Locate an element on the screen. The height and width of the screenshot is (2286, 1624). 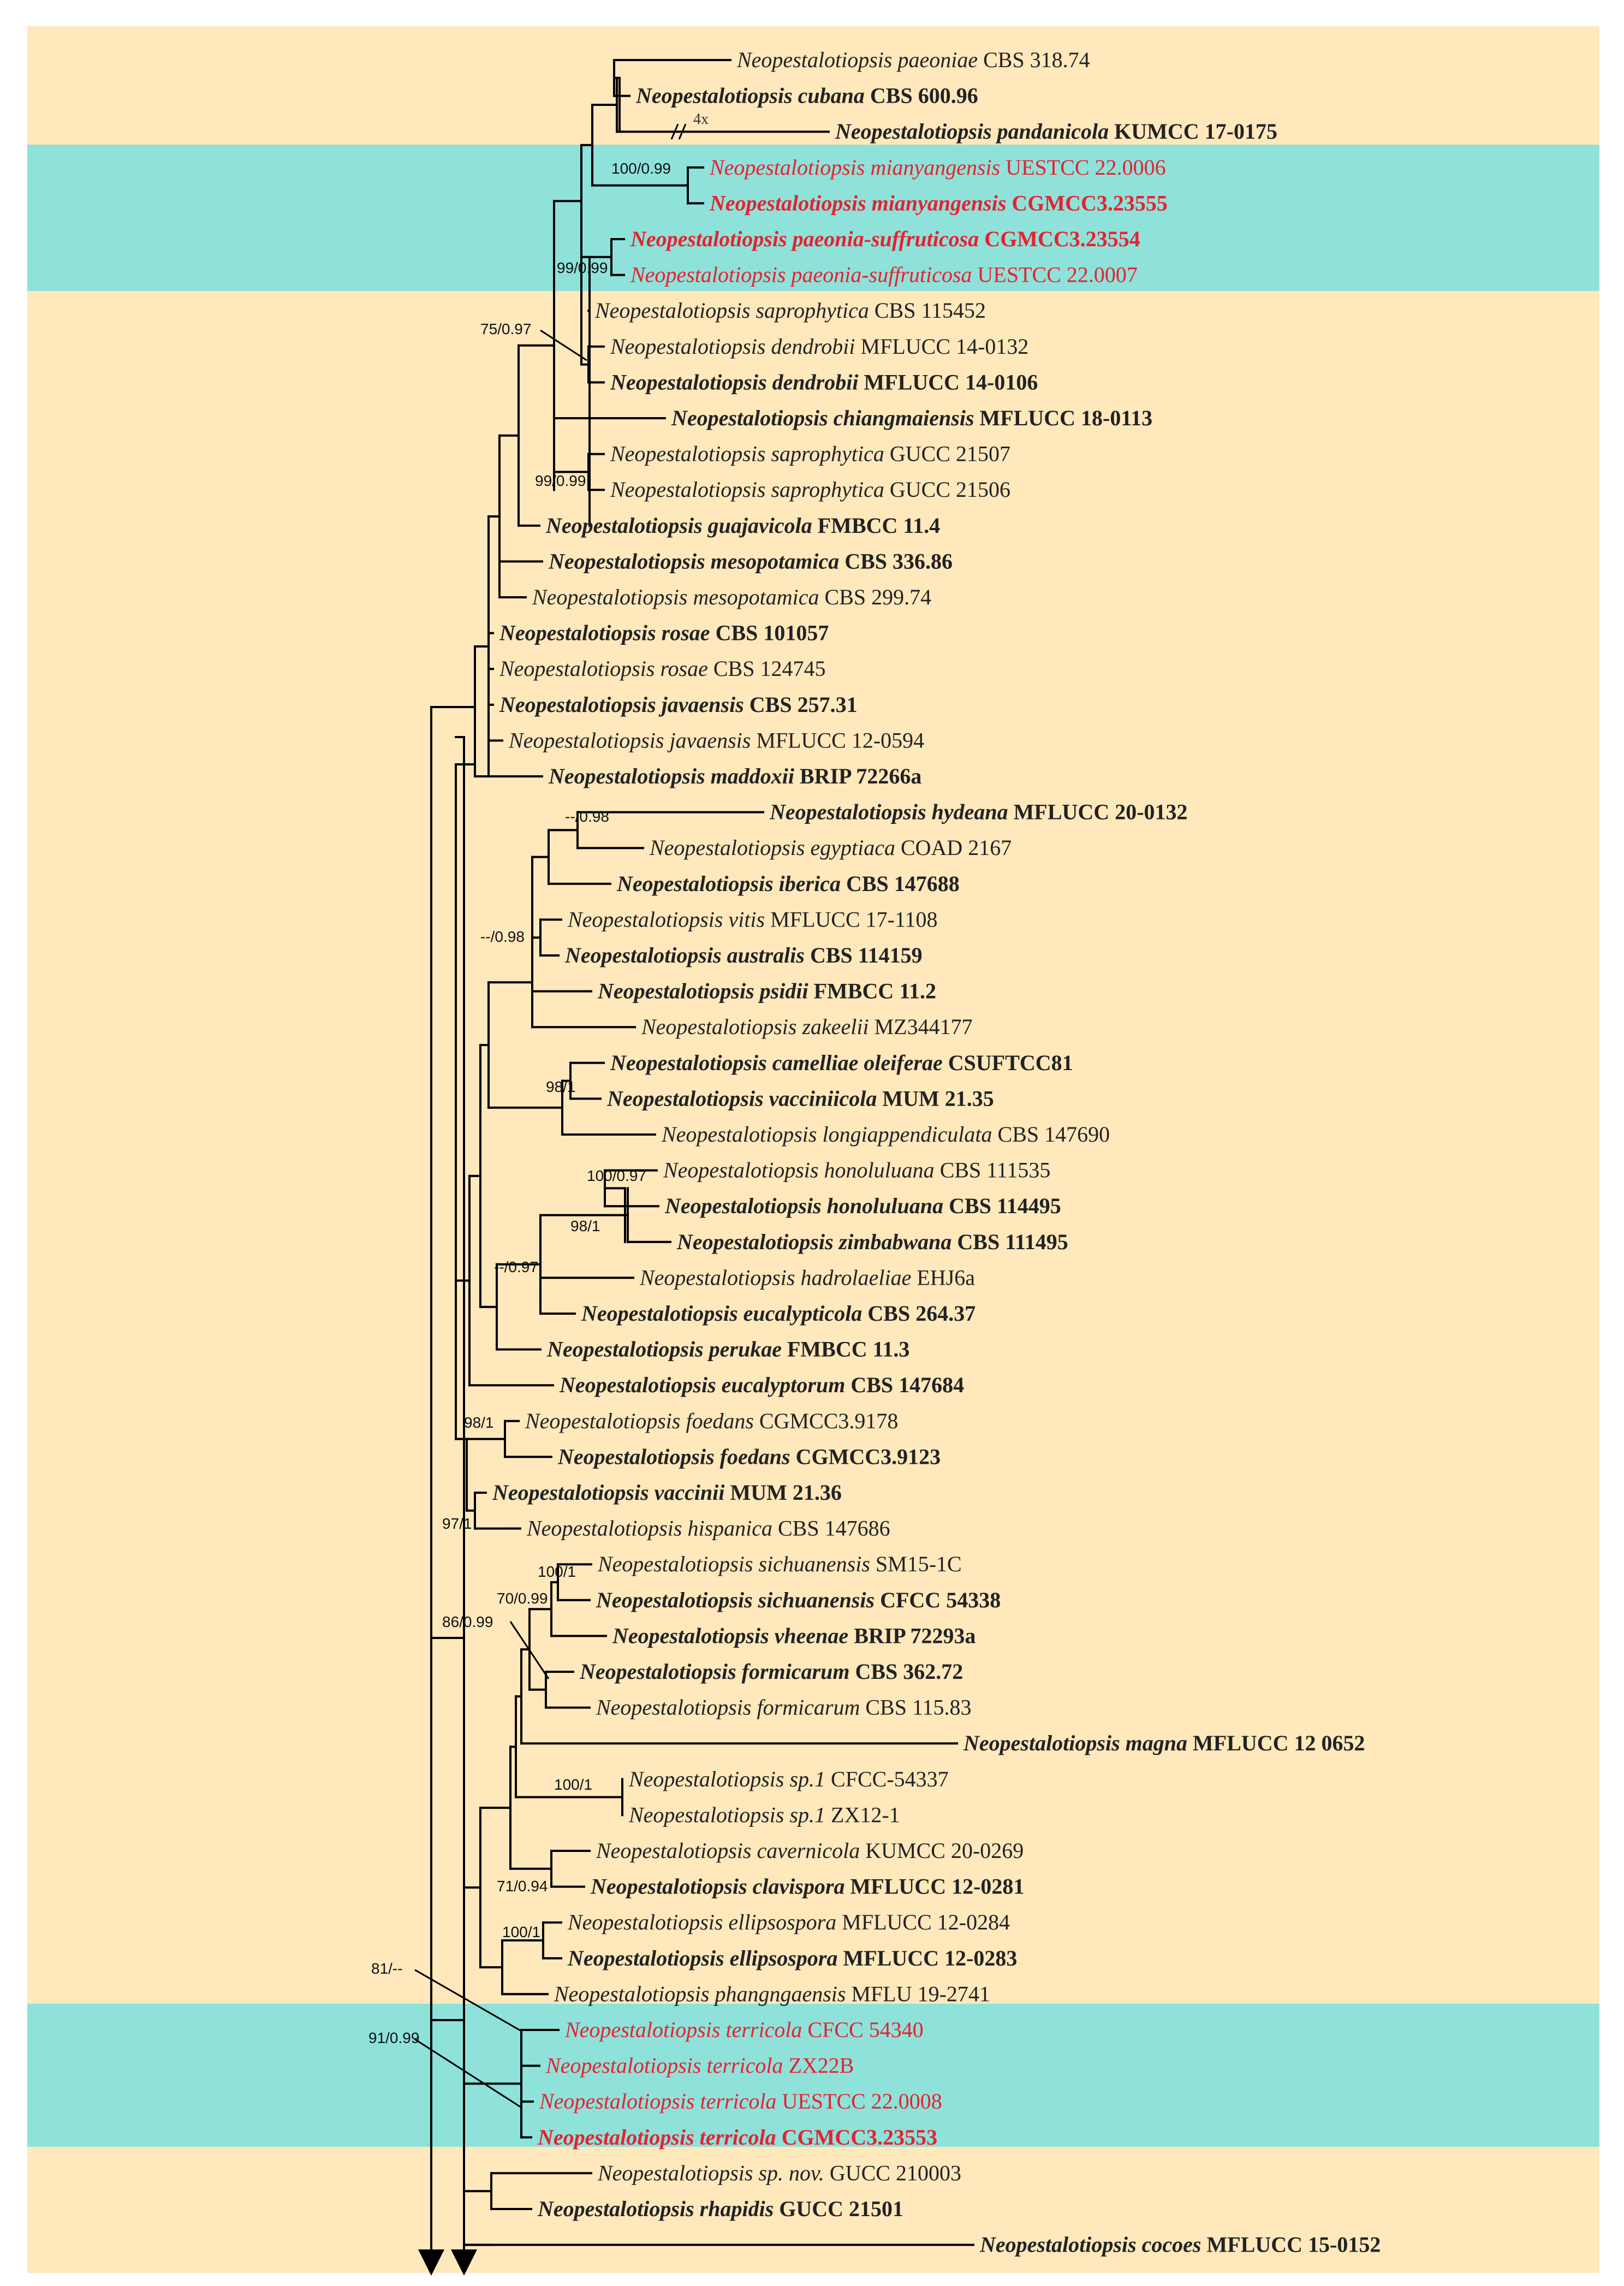
taxon-strain: CGMCC3.23554 is located at coordinates (1062, 239).